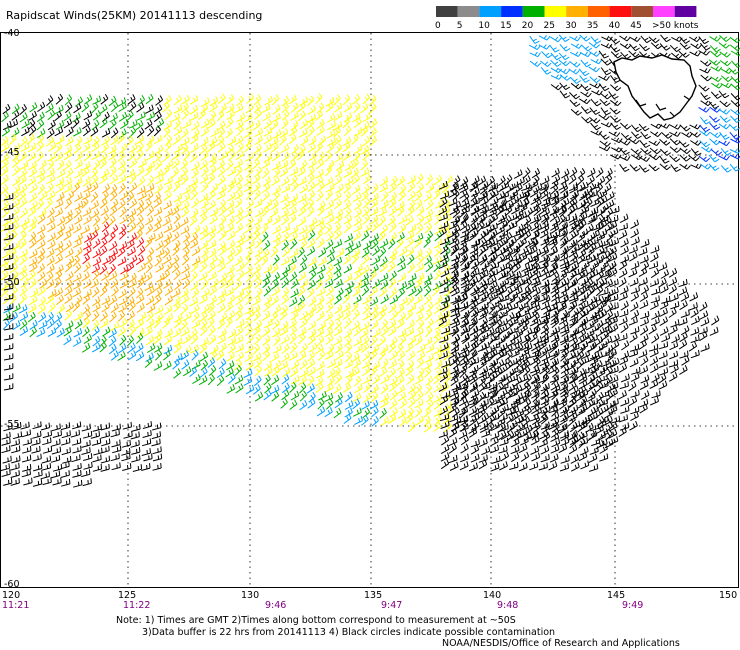  I want to click on tasmania-landmass, so click(655, 87).